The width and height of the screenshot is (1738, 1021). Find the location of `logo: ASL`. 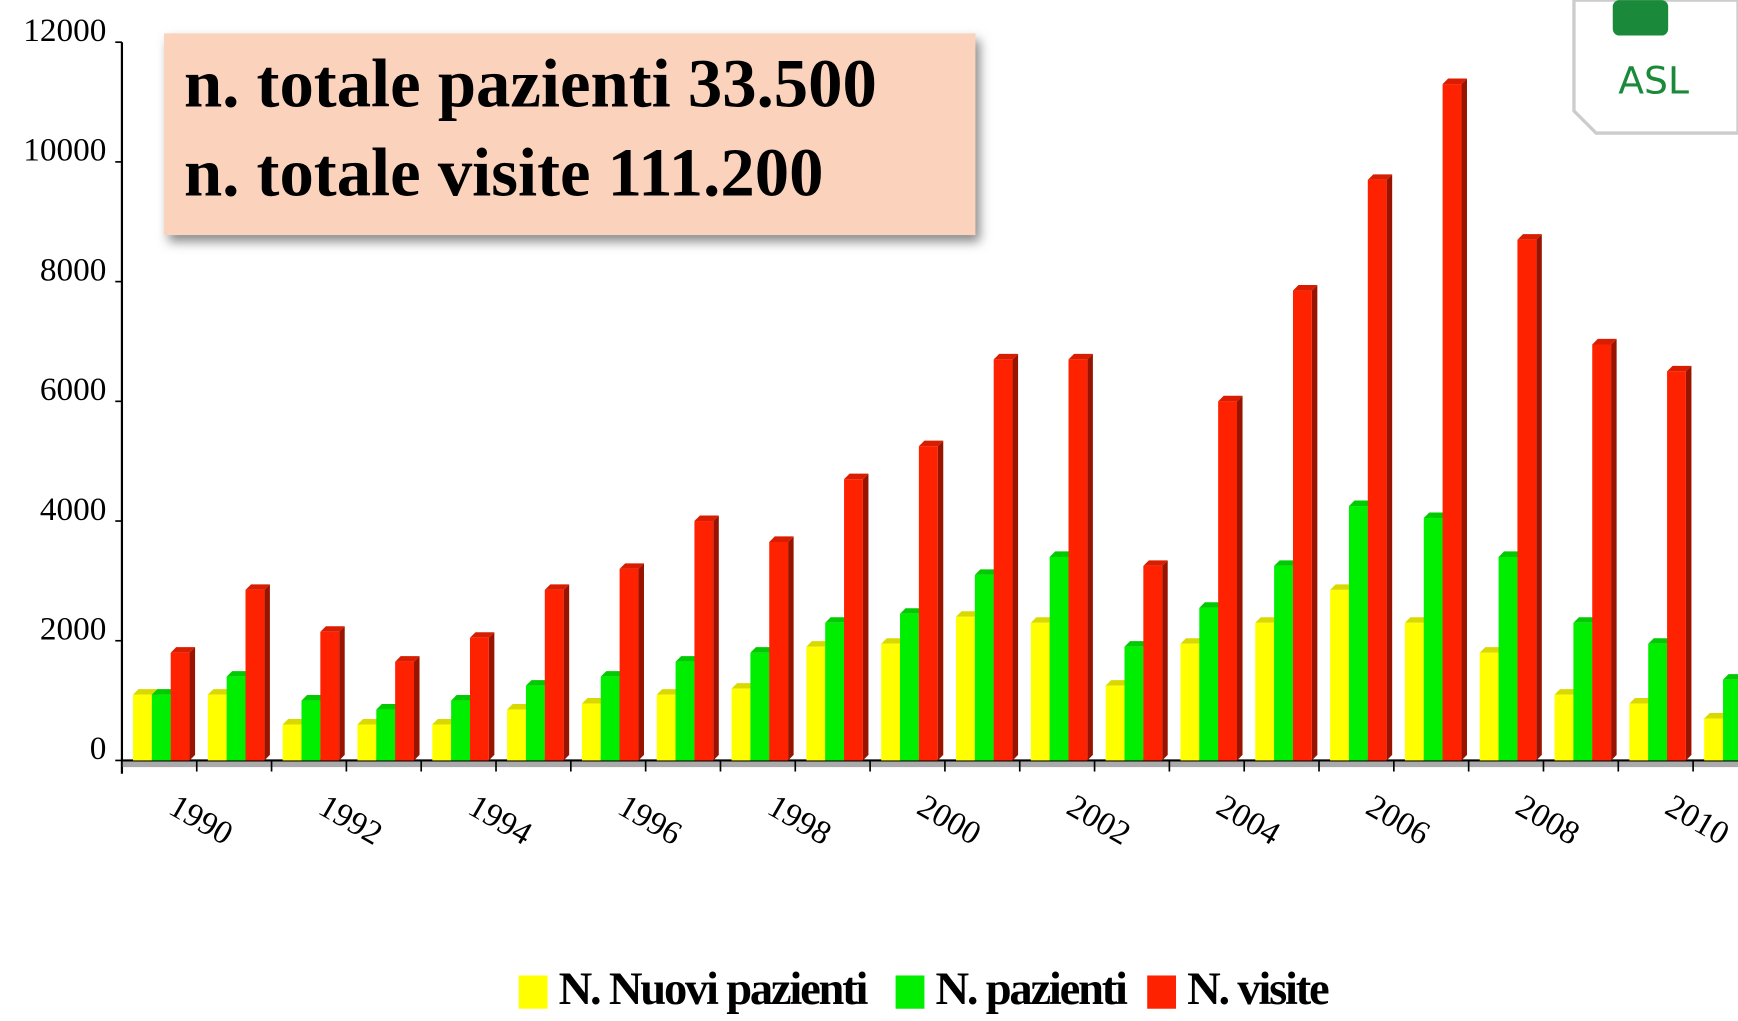

logo: ASL is located at coordinates (1655, 67).